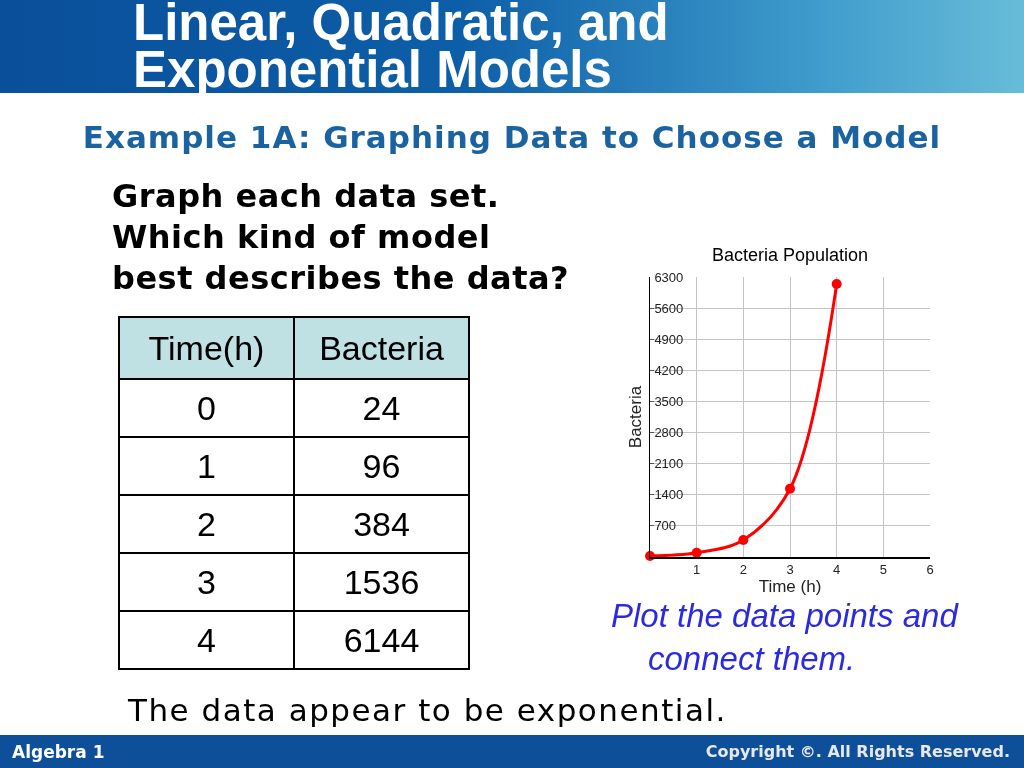  I want to click on data-label: 1536, so click(381, 582).